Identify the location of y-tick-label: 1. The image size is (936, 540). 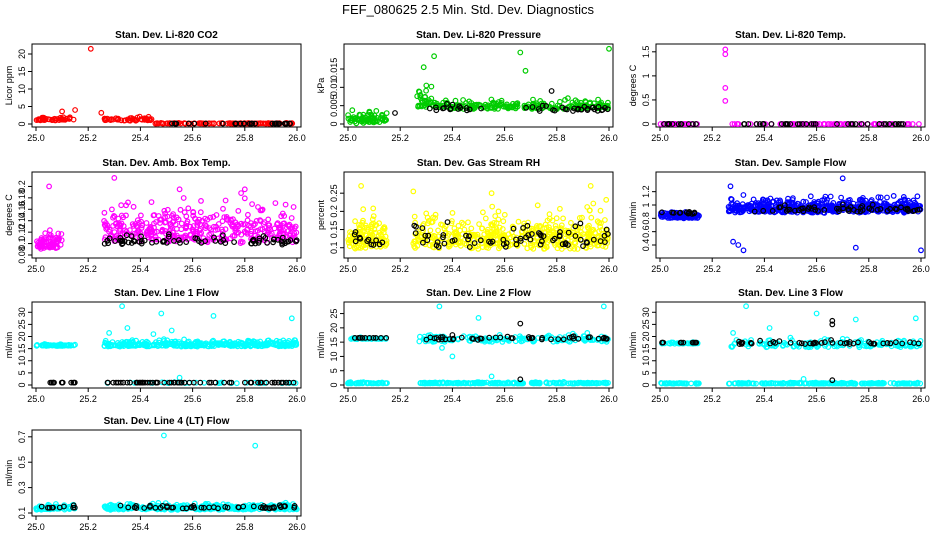
(646, 75).